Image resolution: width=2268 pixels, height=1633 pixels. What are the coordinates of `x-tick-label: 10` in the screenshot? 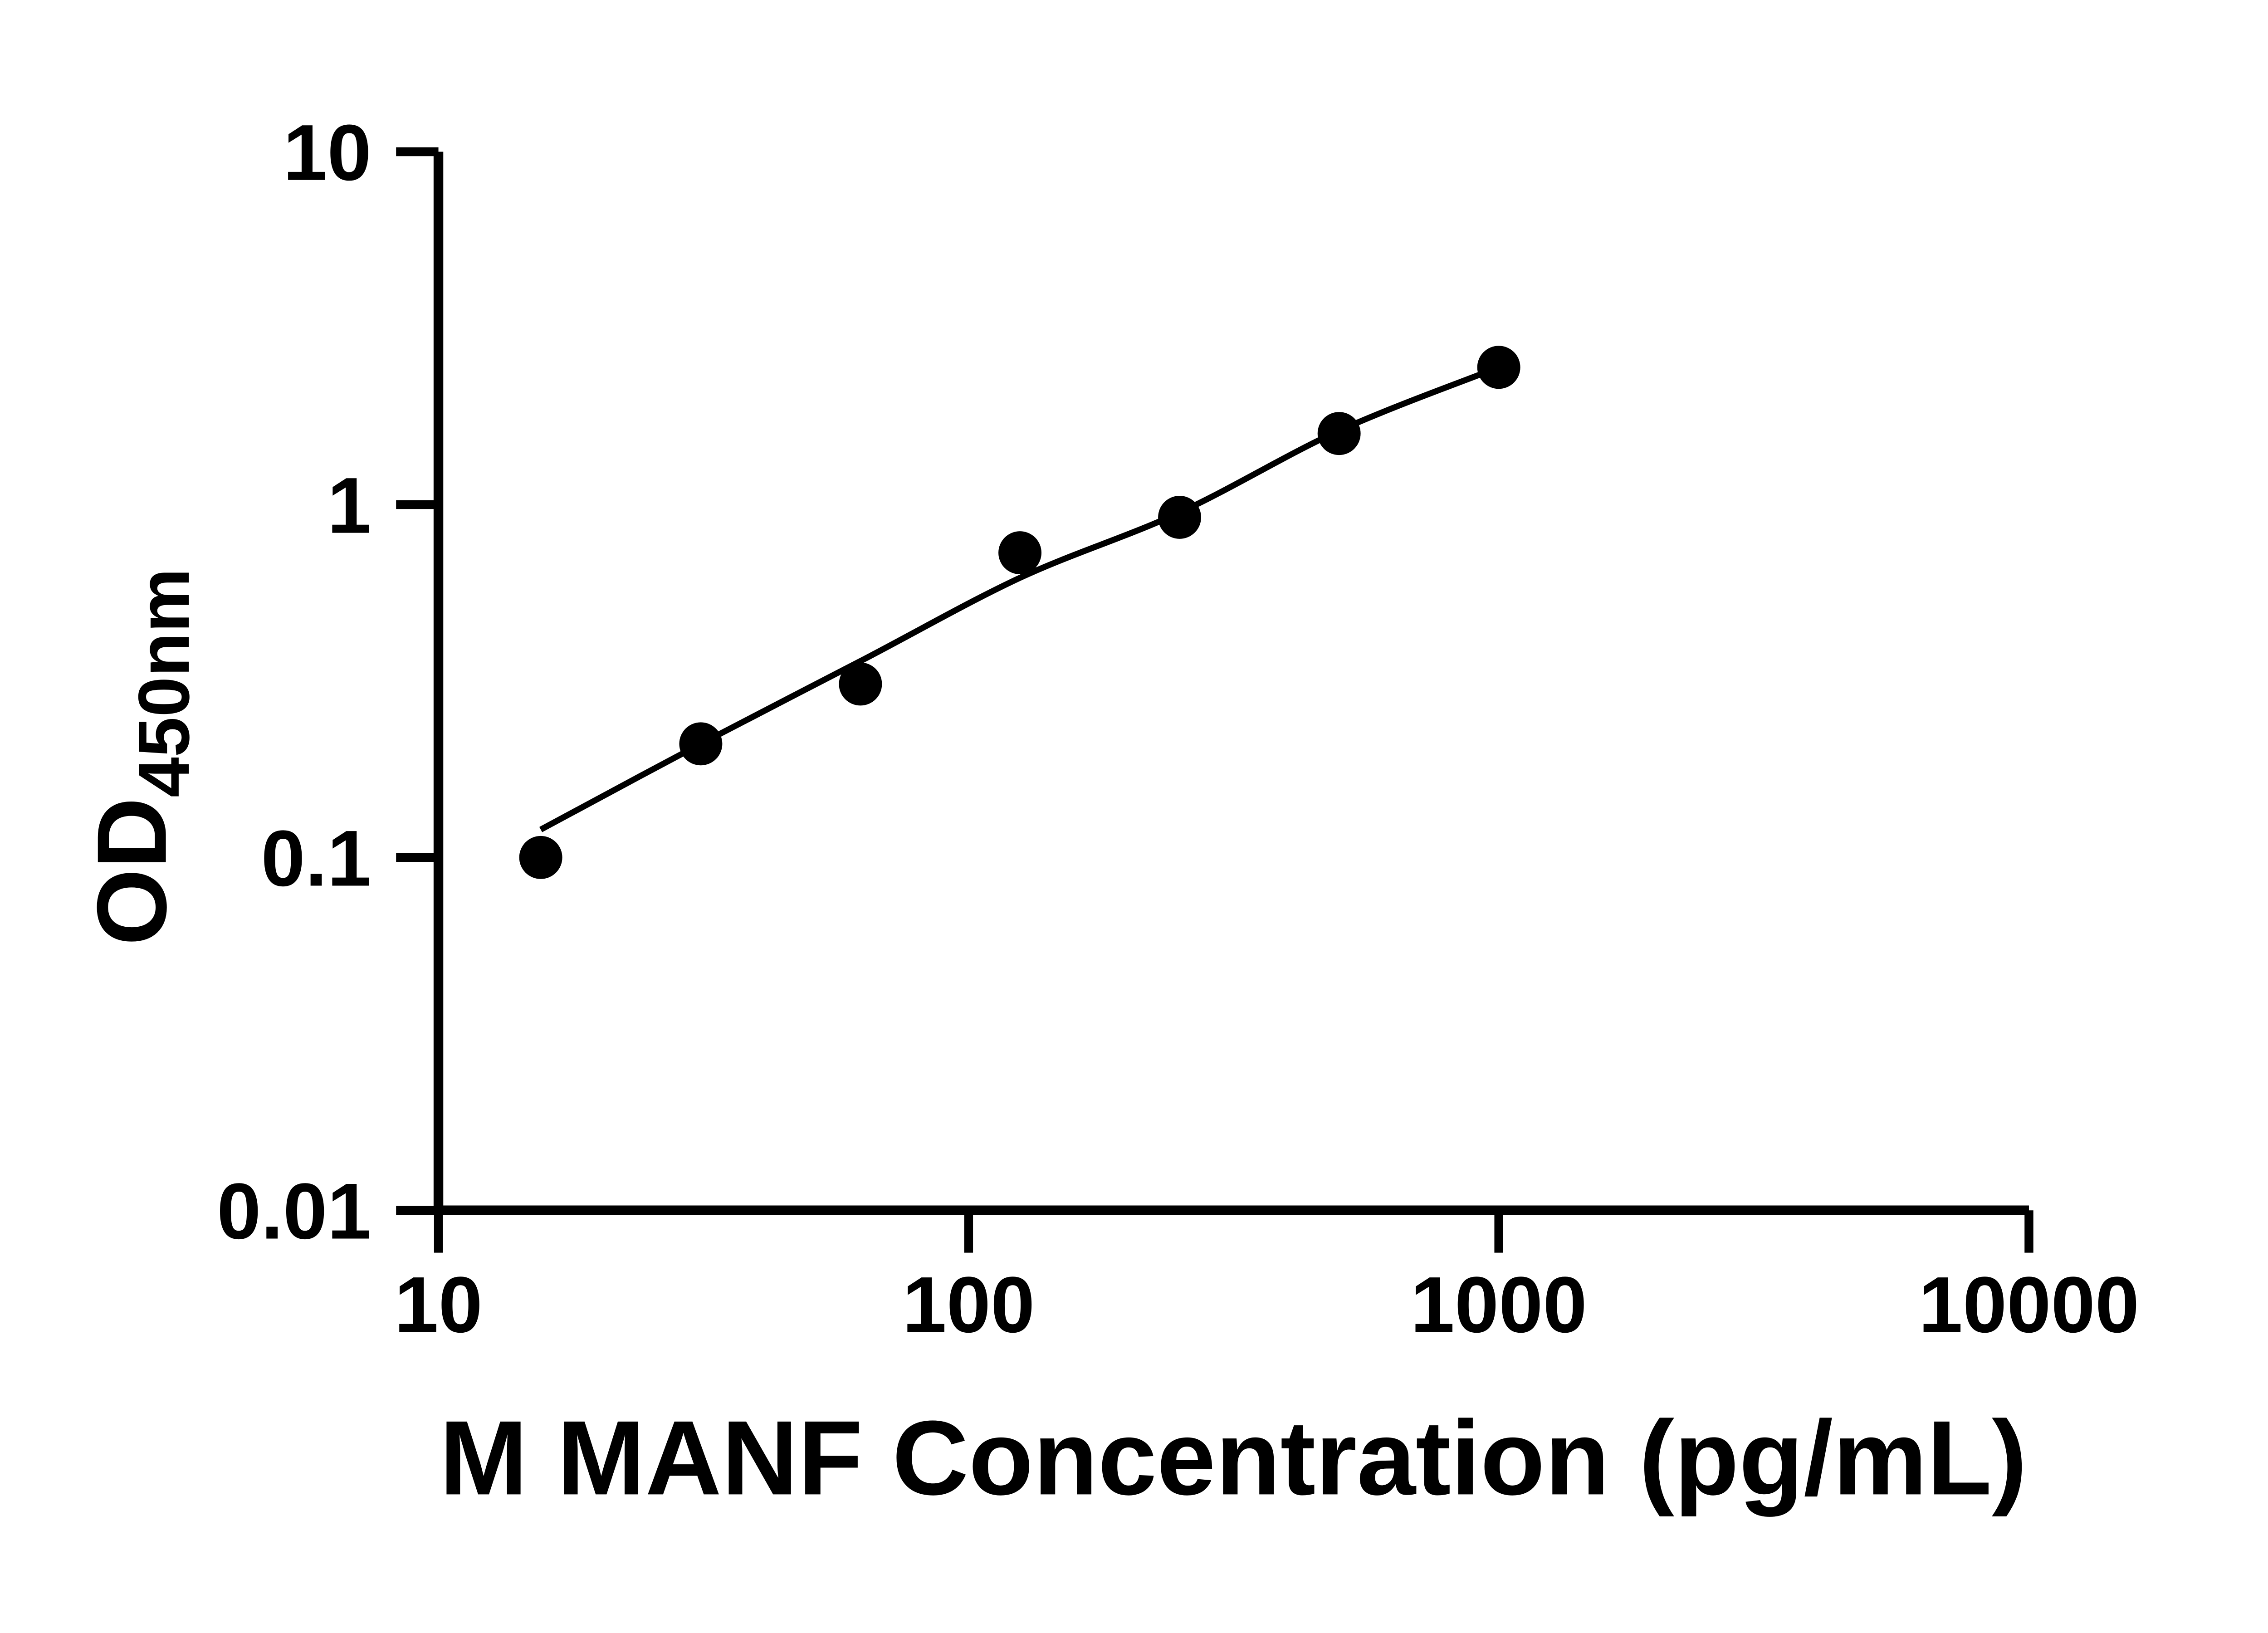 It's located at (439, 1305).